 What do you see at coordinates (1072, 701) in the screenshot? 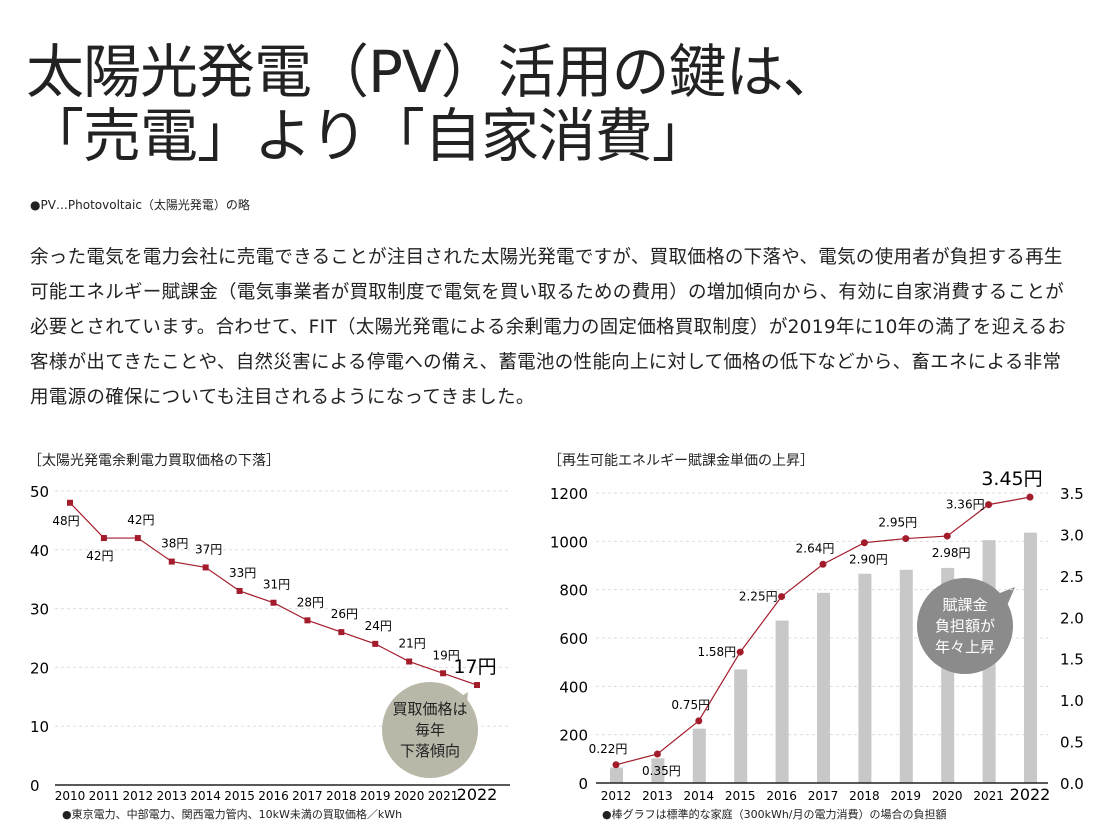
I see `y-right-tick-label: 1.0` at bounding box center [1072, 701].